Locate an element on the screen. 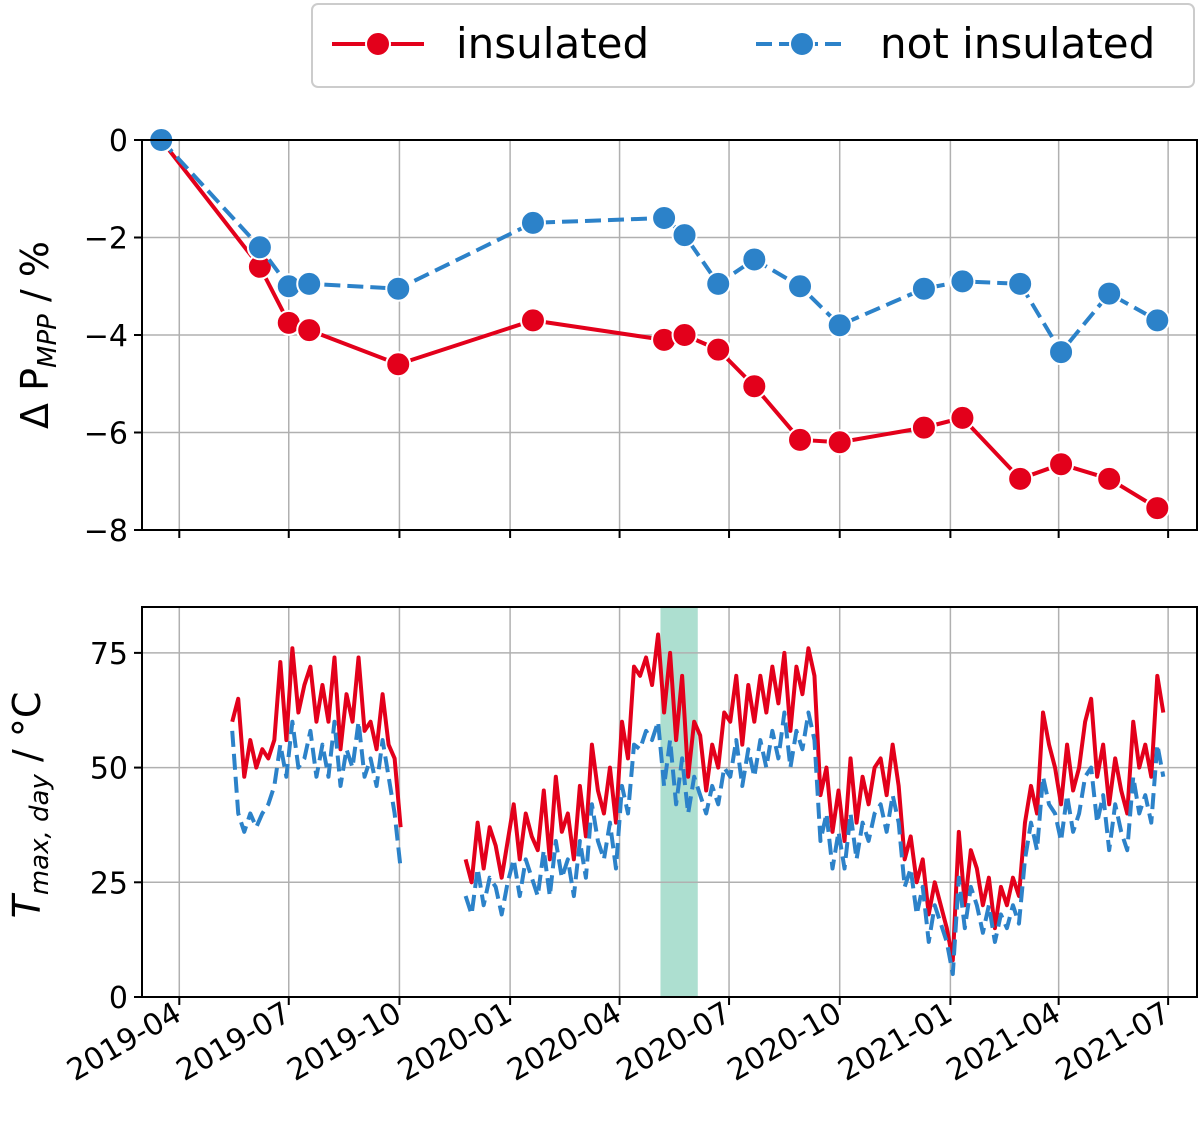 Image resolution: width=1200 pixels, height=1129 pixels. legend-marker-not-insulated is located at coordinates (802, 44).